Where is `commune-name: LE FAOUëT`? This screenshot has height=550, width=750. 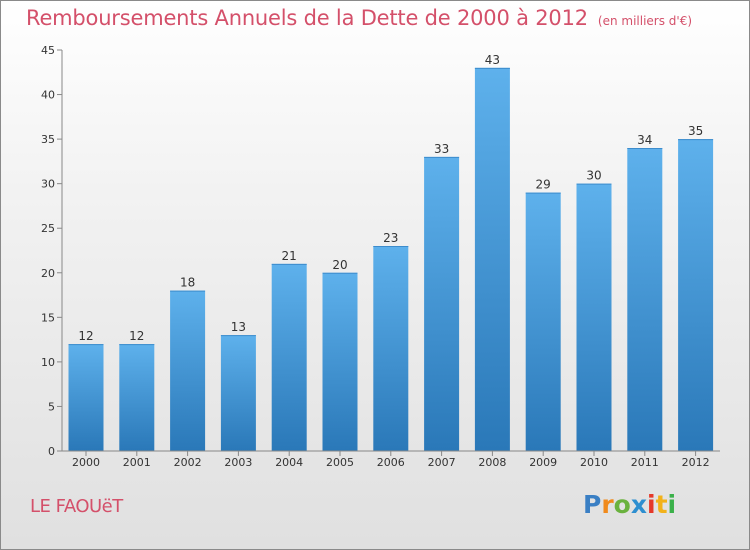
commune-name: LE FAOUëT is located at coordinates (76, 506).